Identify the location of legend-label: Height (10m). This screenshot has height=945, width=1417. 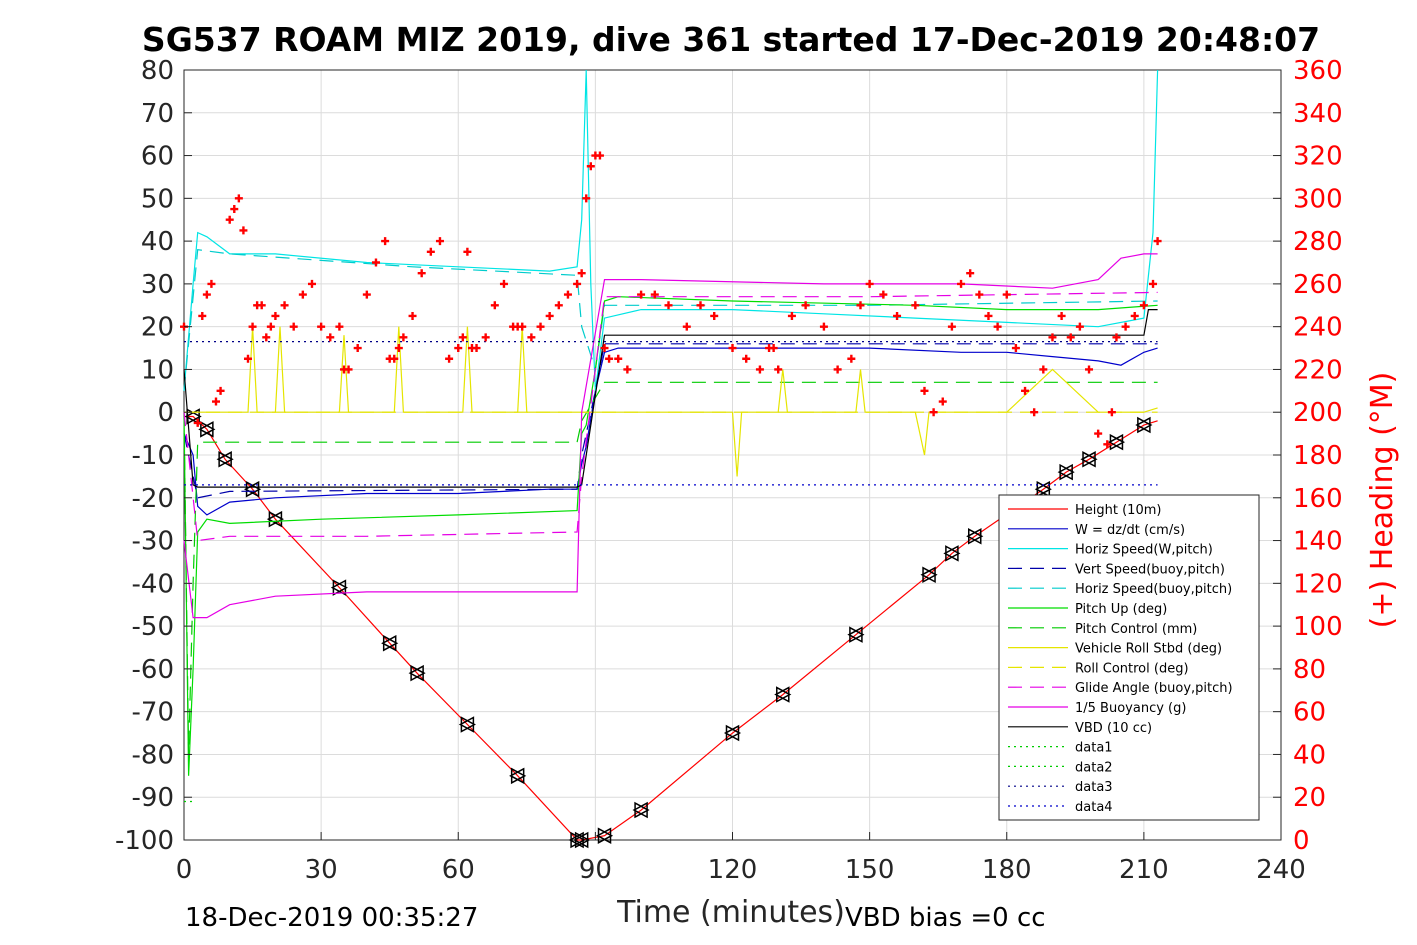
(1118, 510).